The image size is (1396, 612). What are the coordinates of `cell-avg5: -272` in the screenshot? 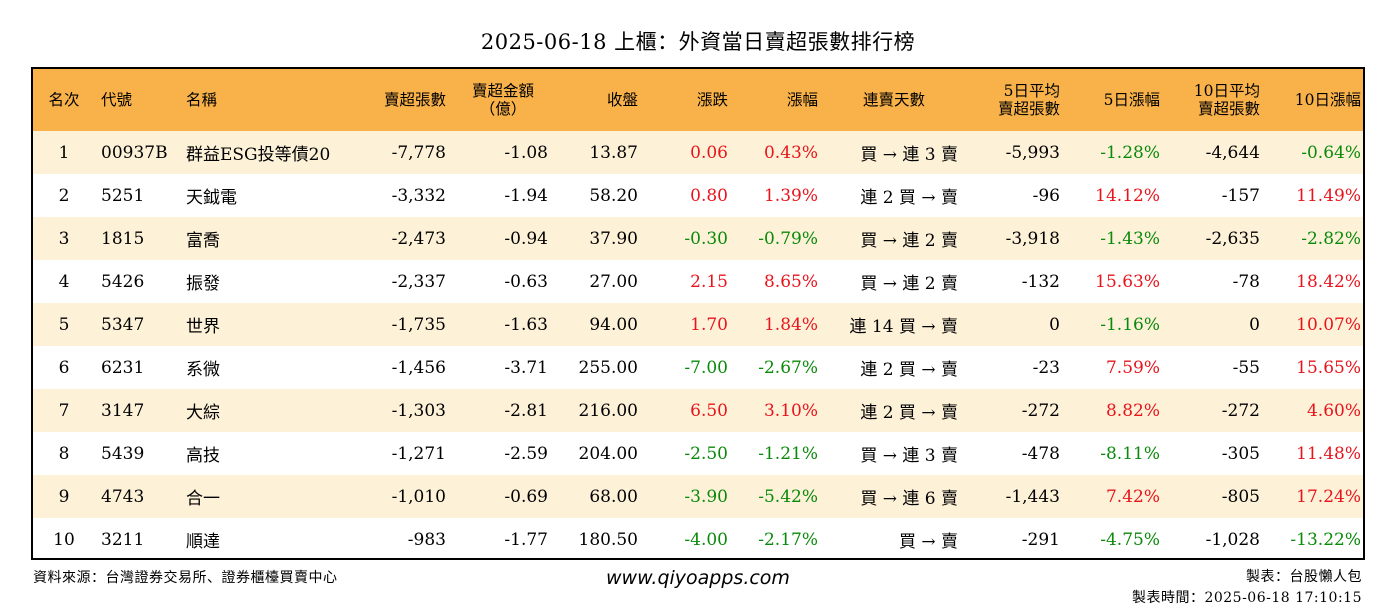 It's located at (1040, 410).